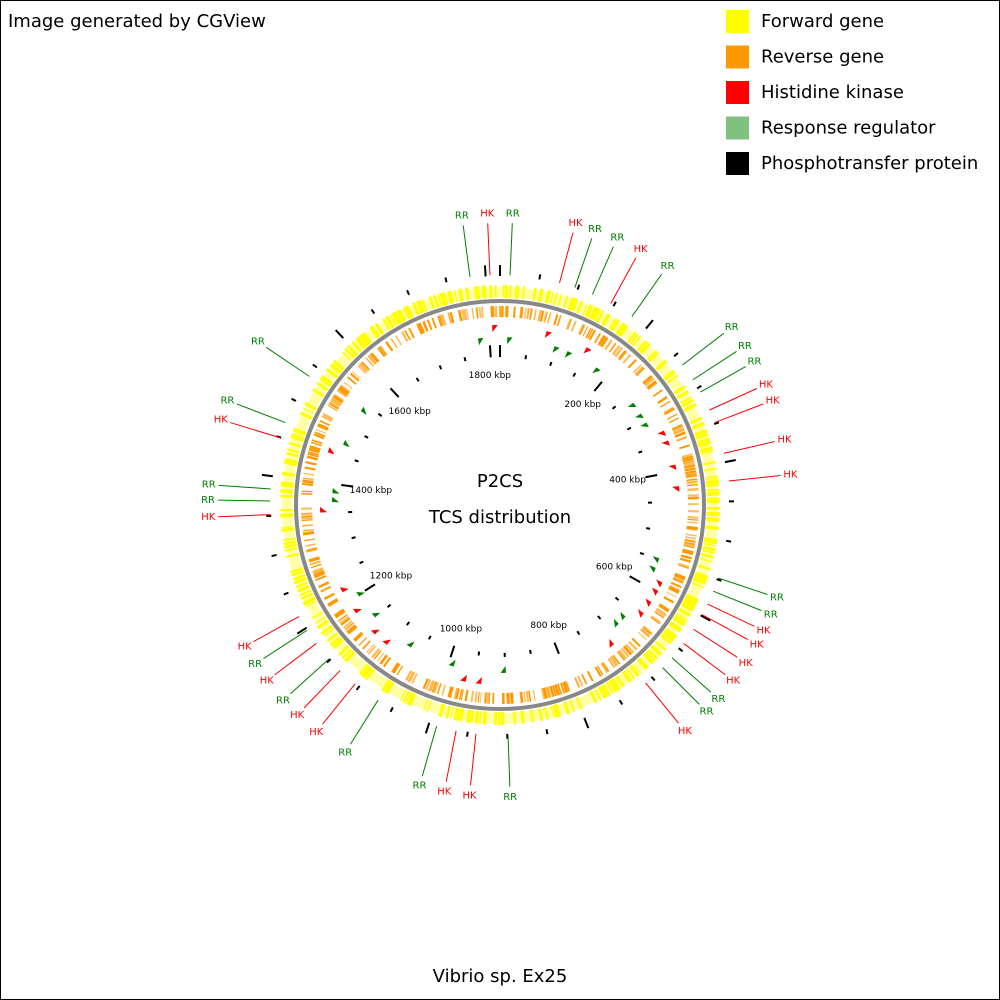 This screenshot has height=1000, width=1000. I want to click on scale-label: 800 kbp, so click(548, 626).